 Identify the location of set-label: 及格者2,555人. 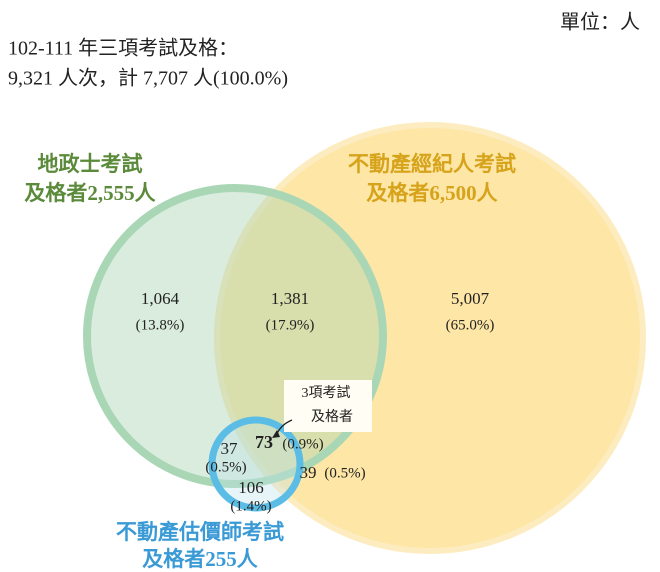
(89, 193).